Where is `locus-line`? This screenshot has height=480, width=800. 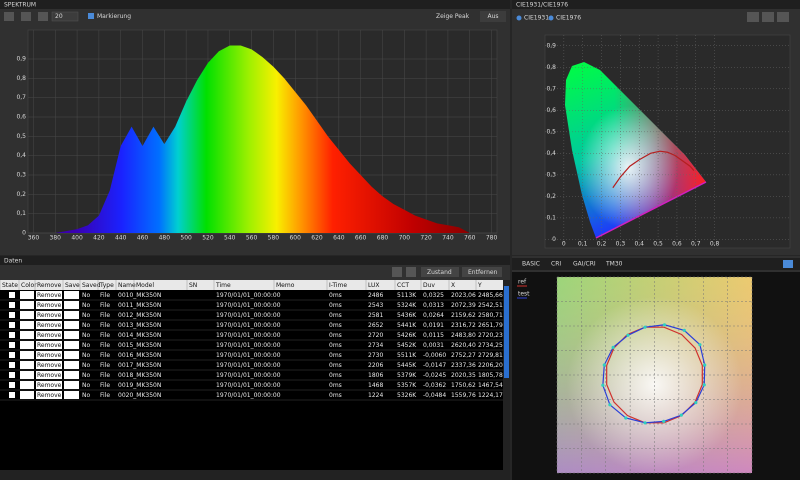 locus-line is located at coordinates (653, 169).